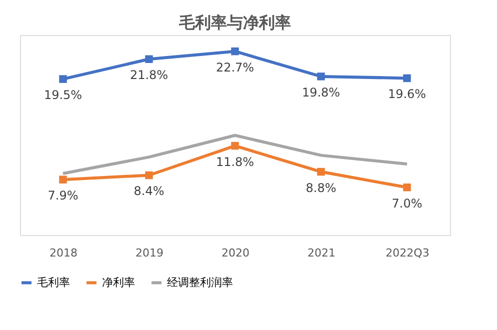  I want to click on data-label: 21.8%, so click(149, 75).